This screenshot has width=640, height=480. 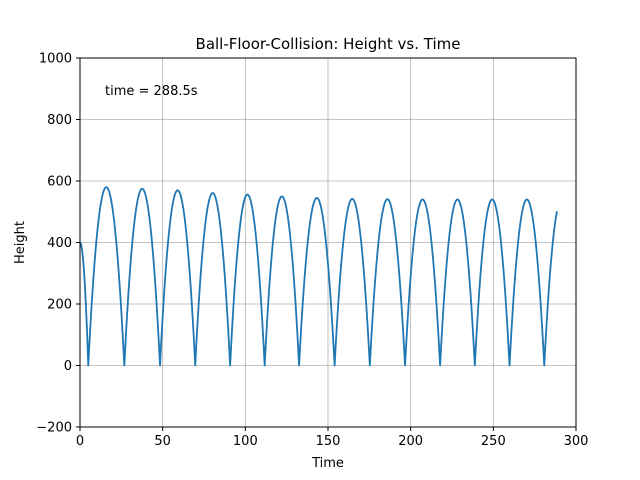 I want to click on x-tick-label: 300, so click(x=576, y=441).